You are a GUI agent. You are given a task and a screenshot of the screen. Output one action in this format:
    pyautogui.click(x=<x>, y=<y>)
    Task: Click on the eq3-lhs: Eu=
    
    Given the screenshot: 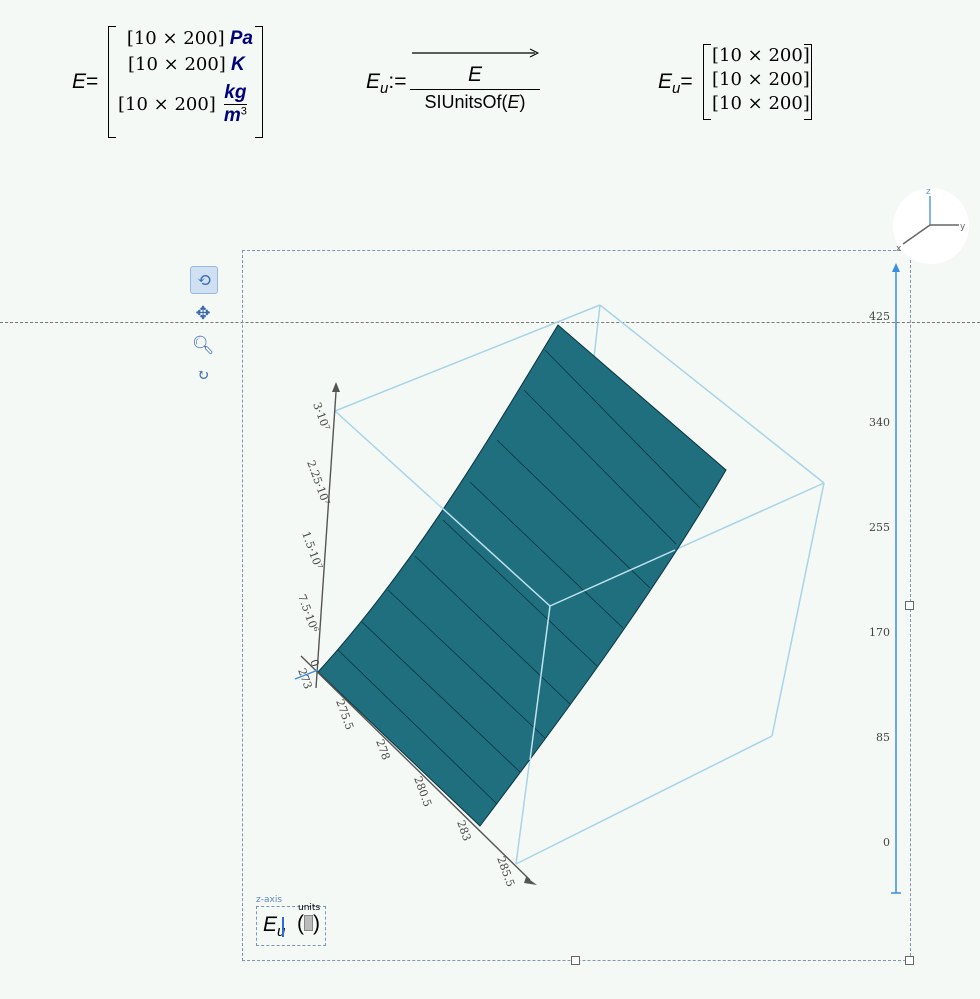 What is the action you would take?
    pyautogui.click(x=675, y=84)
    